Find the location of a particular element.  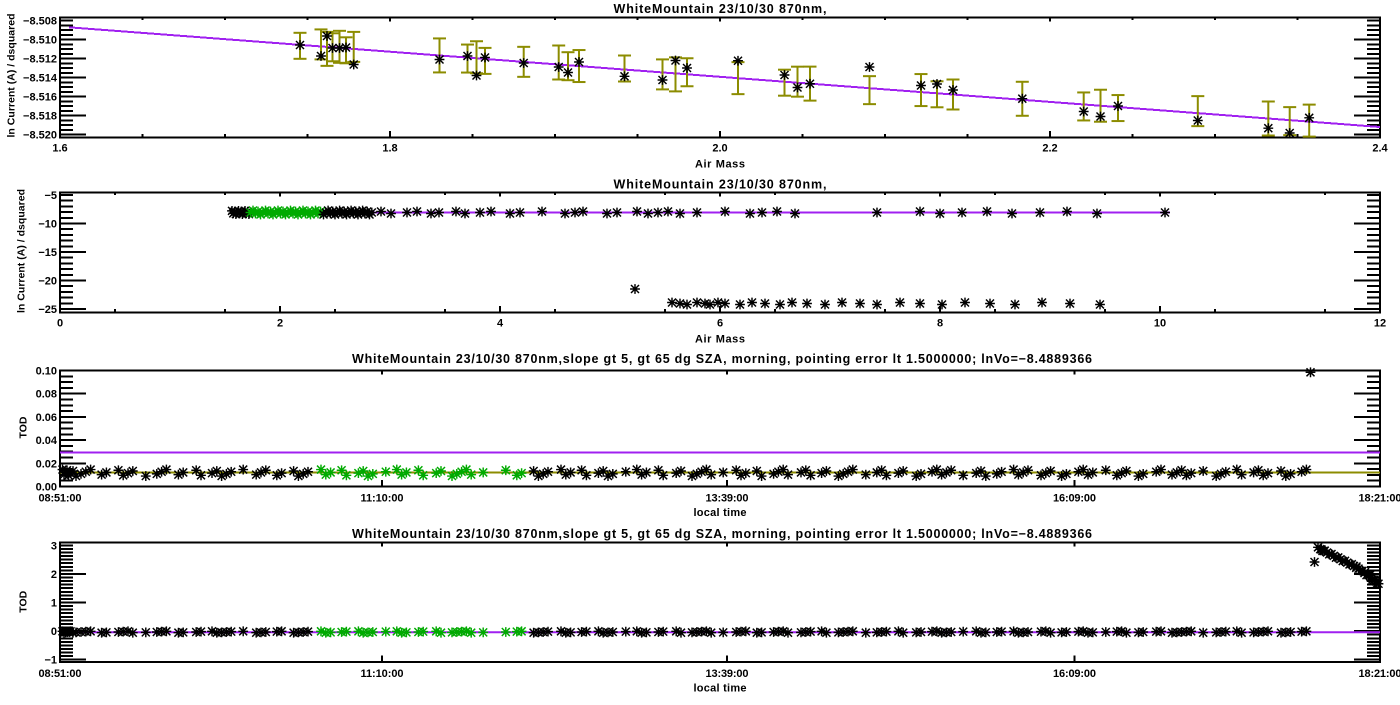

svg-text: 12 is located at coordinates (1380, 324).